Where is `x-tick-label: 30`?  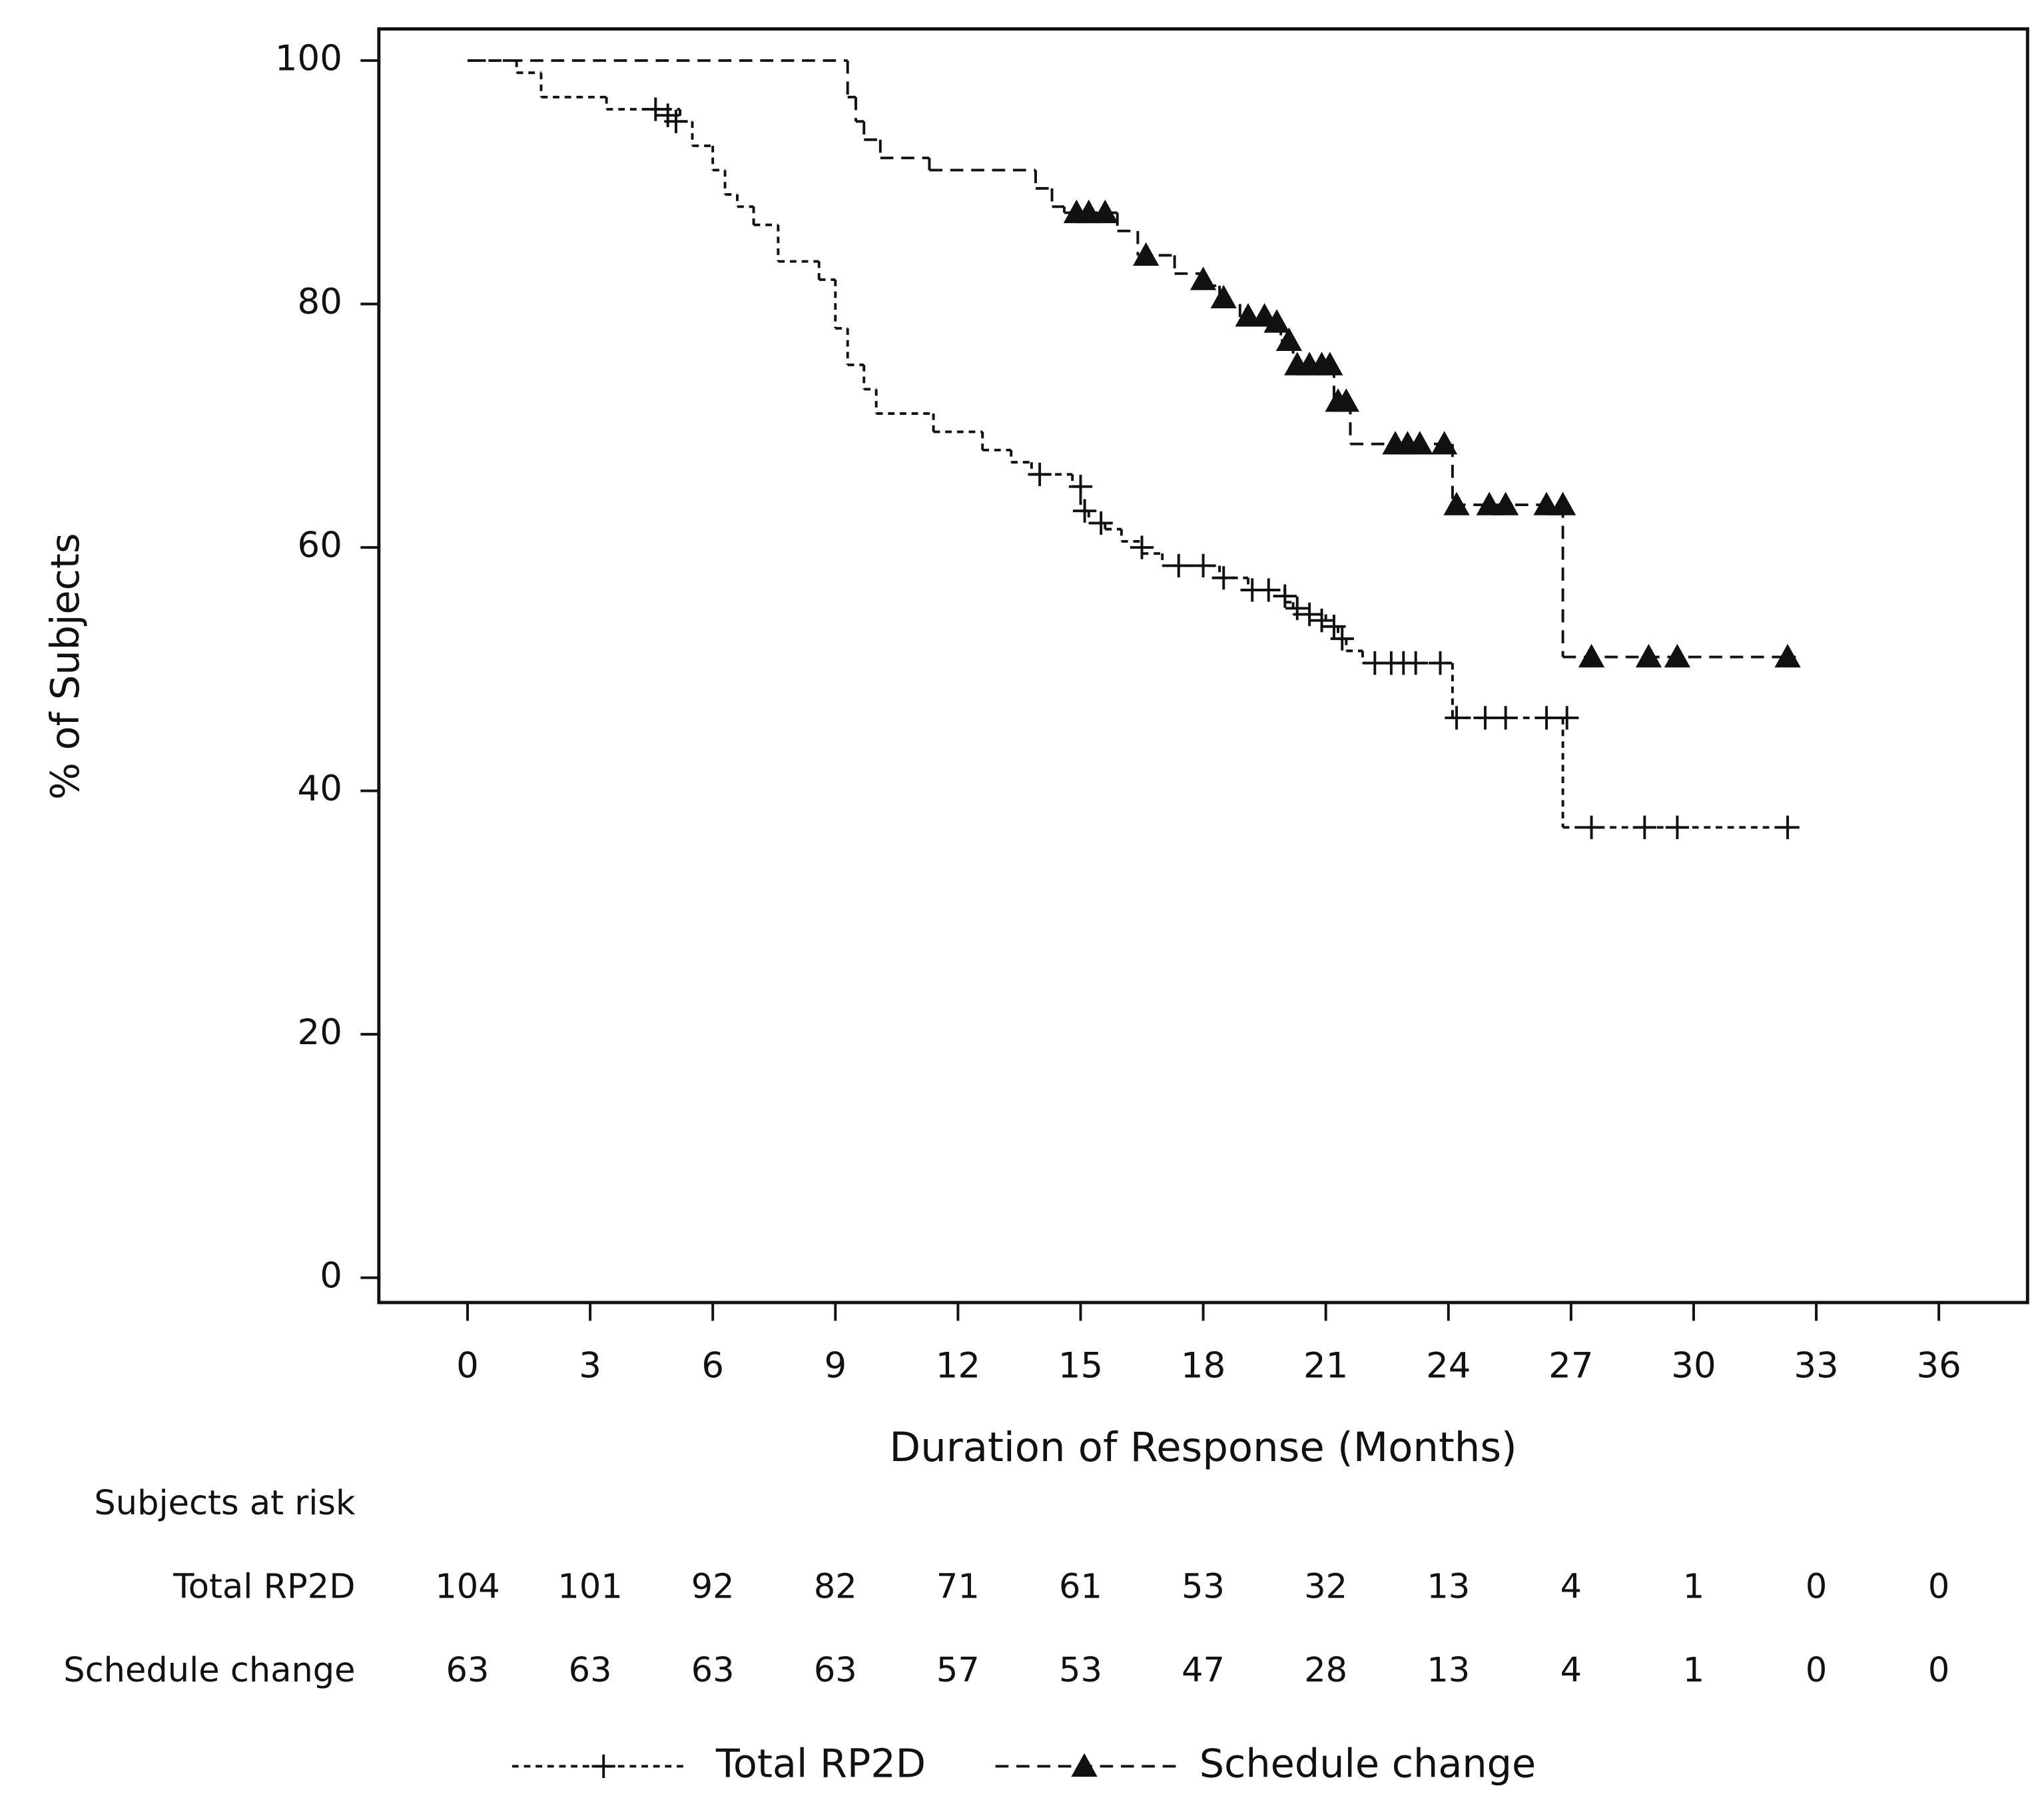
x-tick-label: 30 is located at coordinates (1693, 1366).